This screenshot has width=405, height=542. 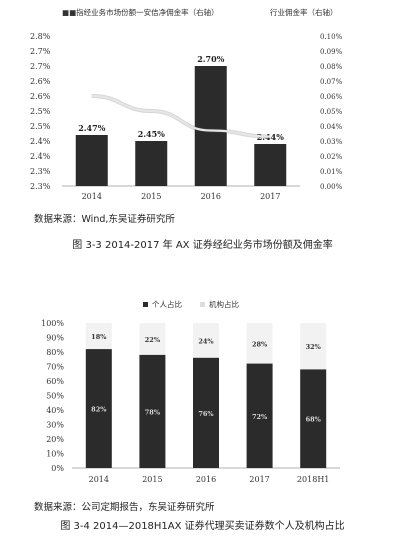 What do you see at coordinates (151, 196) in the screenshot?
I see `chart1-x-tick: 2015` at bounding box center [151, 196].